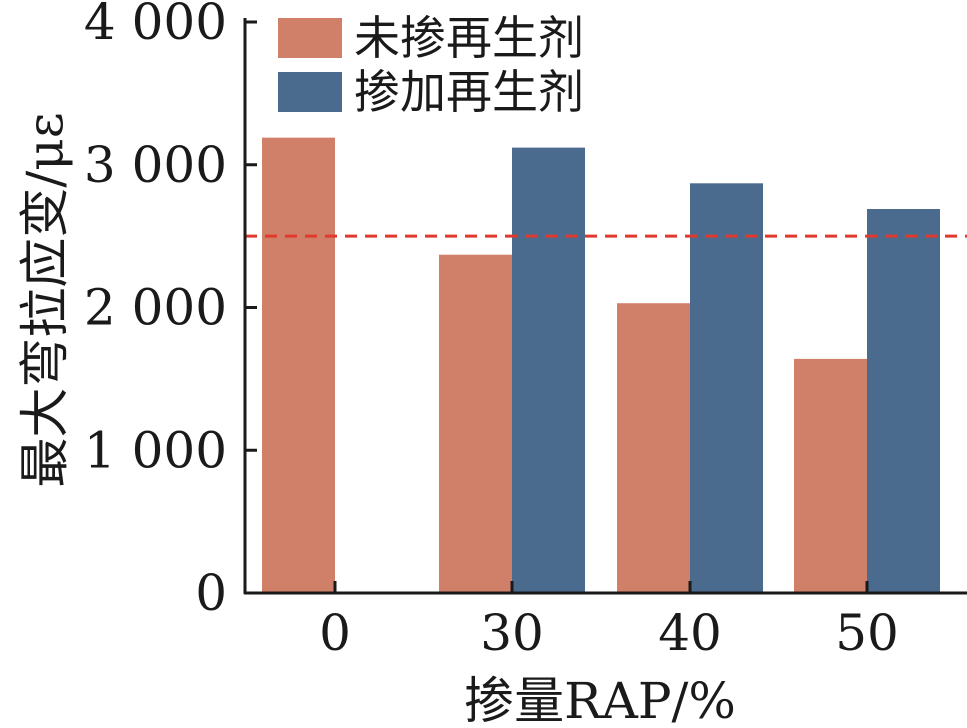  What do you see at coordinates (600, 700) in the screenshot?
I see `x-axis-title: 掺量RAP/%` at bounding box center [600, 700].